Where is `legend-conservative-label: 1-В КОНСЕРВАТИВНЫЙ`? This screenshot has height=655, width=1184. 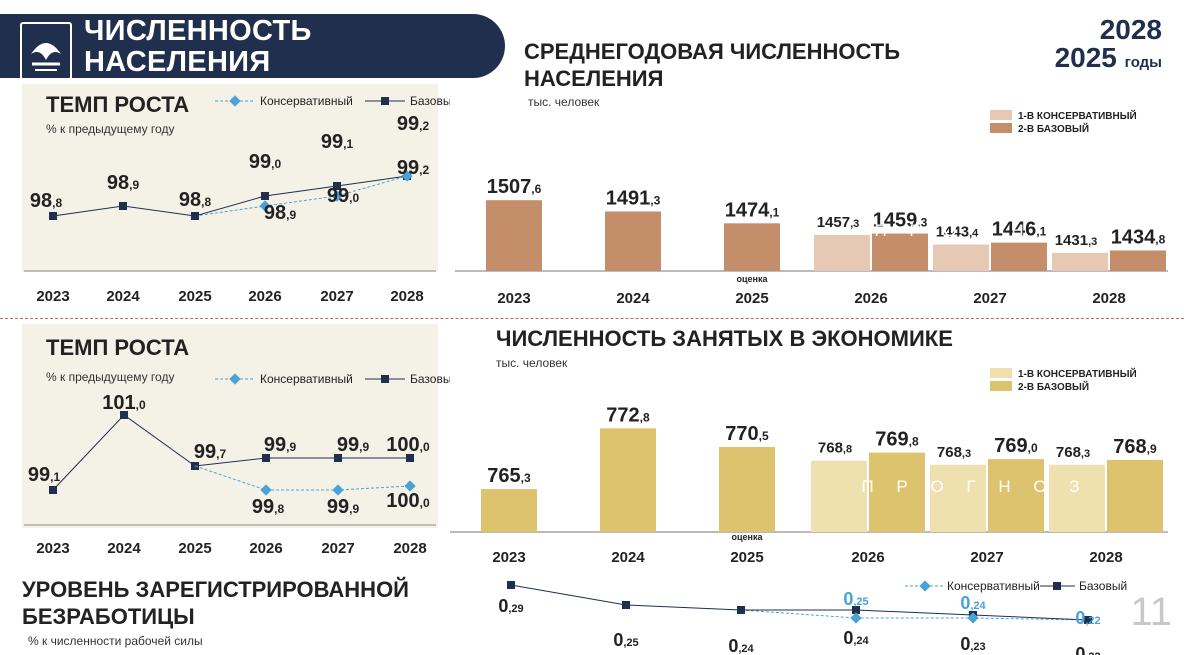 legend-conservative-label: 1-В КОНСЕРВАТИВНЫЙ is located at coordinates (1077, 115).